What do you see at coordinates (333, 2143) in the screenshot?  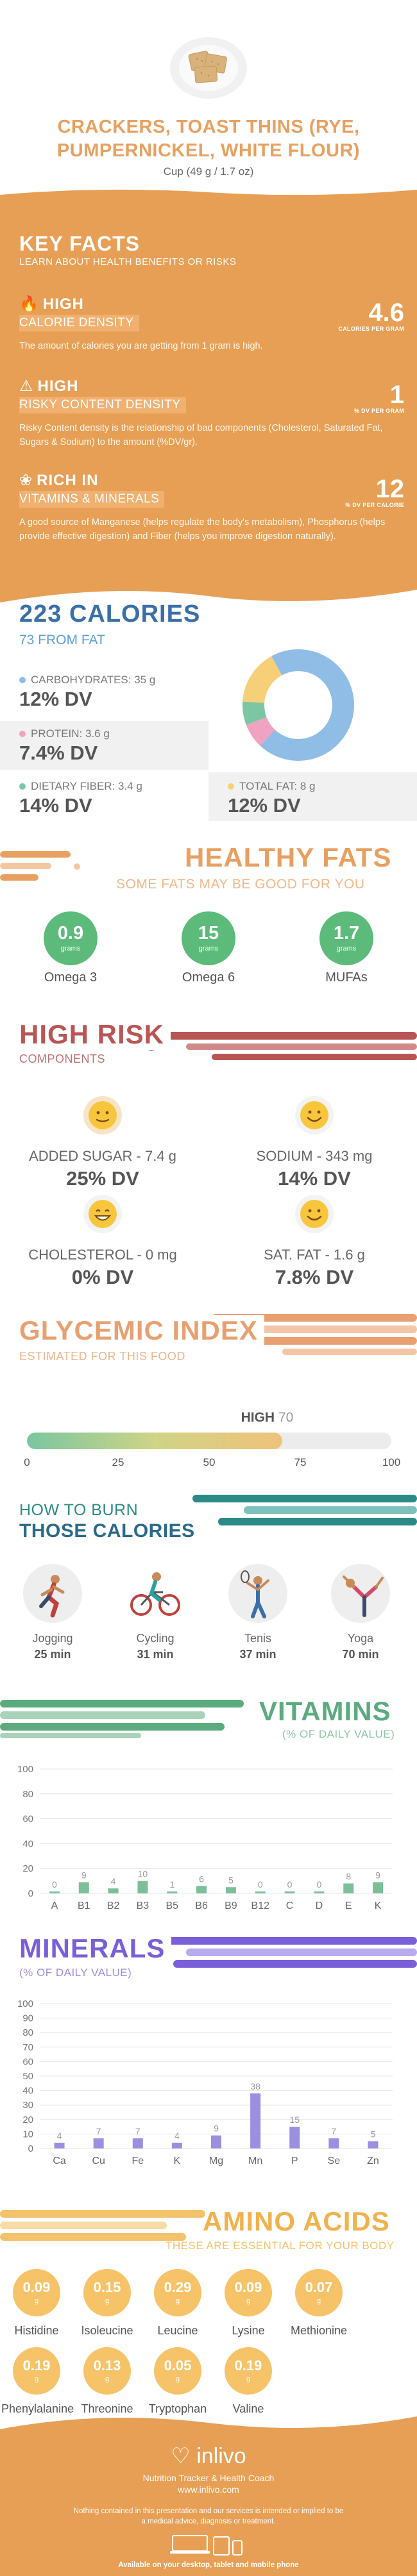 I see `bar-se` at bounding box center [333, 2143].